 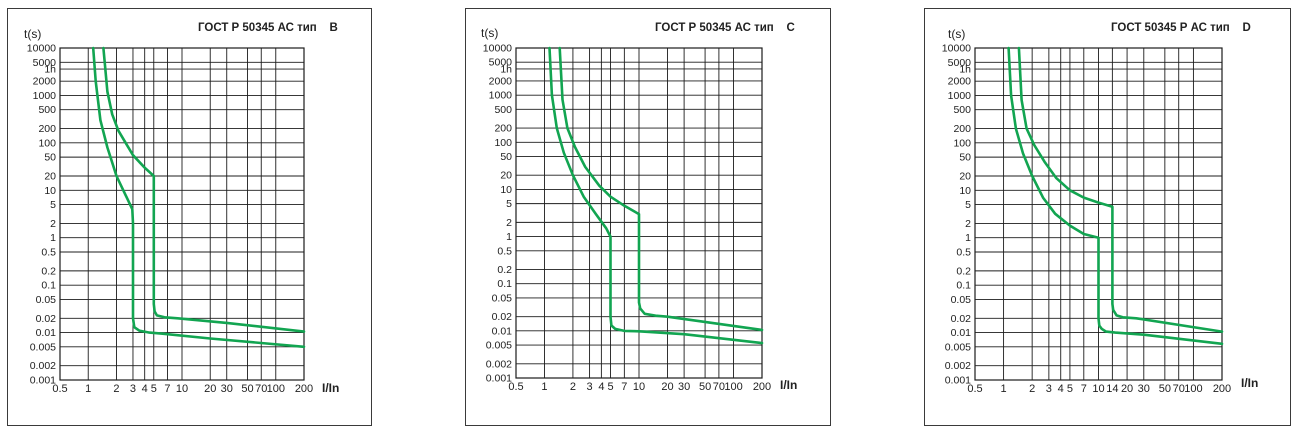 What do you see at coordinates (962, 143) in the screenshot?
I see `y-tick-label: 100` at bounding box center [962, 143].